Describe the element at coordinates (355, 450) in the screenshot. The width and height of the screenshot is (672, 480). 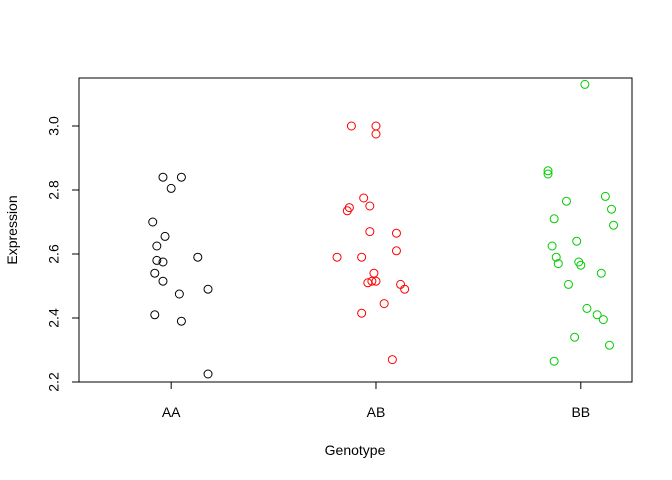
I see `x-axis-title: Genotype` at that location.